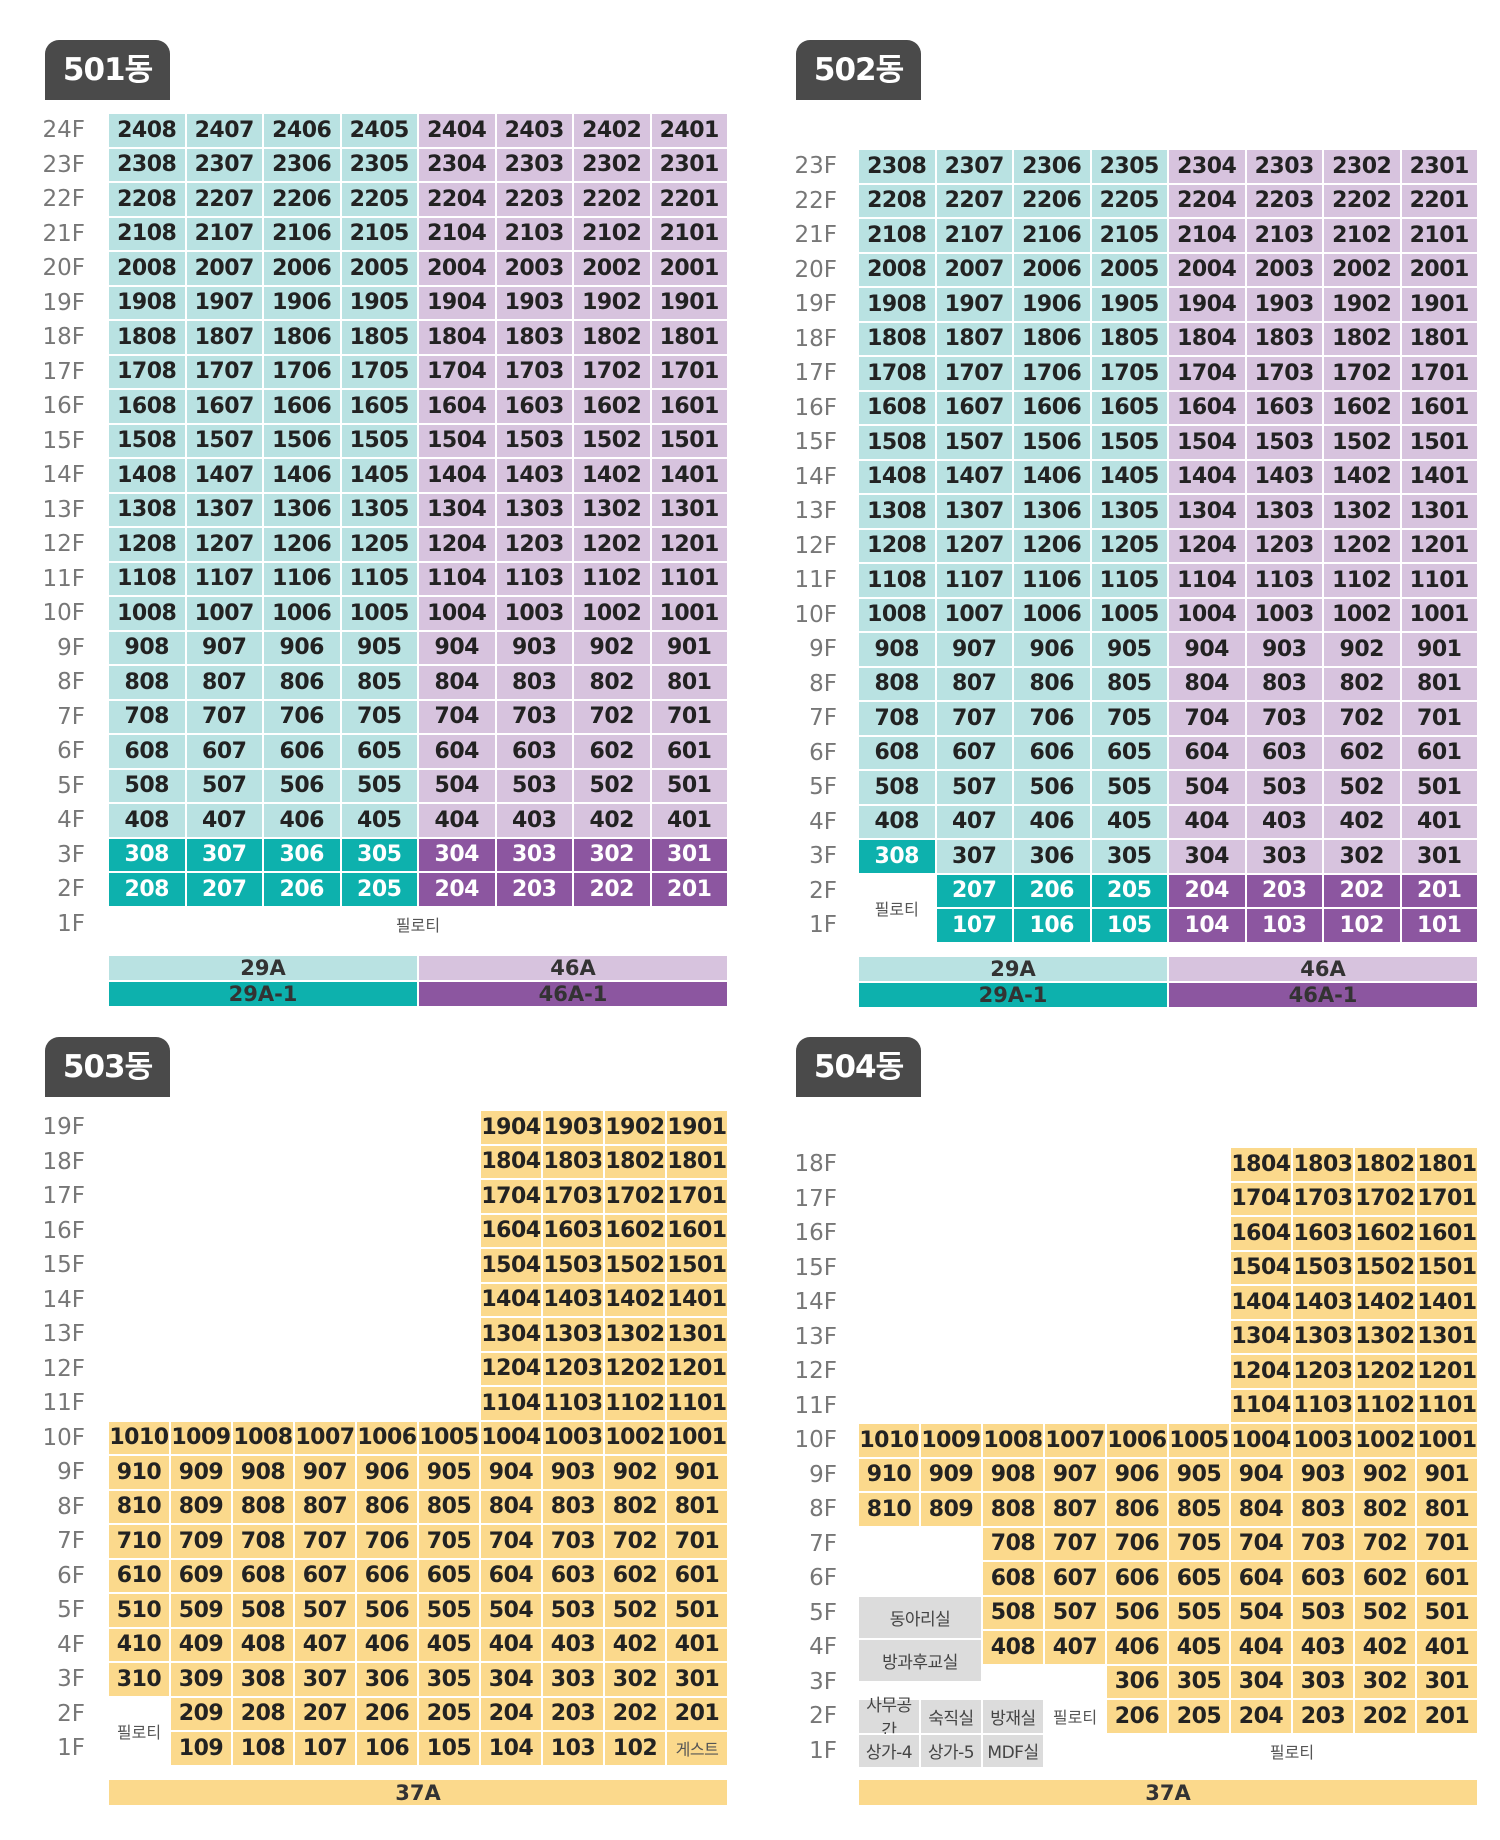  I want to click on unit-cell: 1701, so click(689, 371).